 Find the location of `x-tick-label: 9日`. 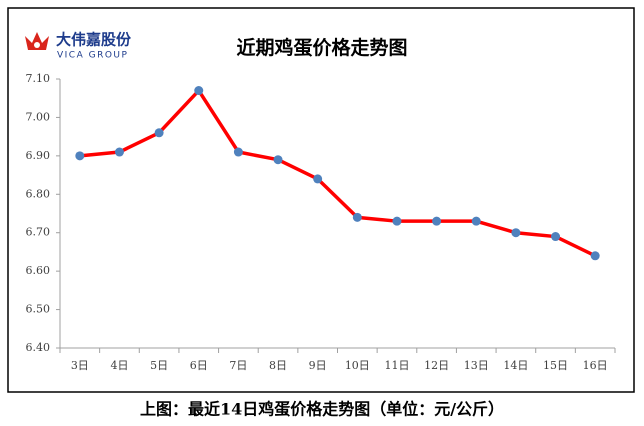

x-tick-label: 9日 is located at coordinates (318, 365).